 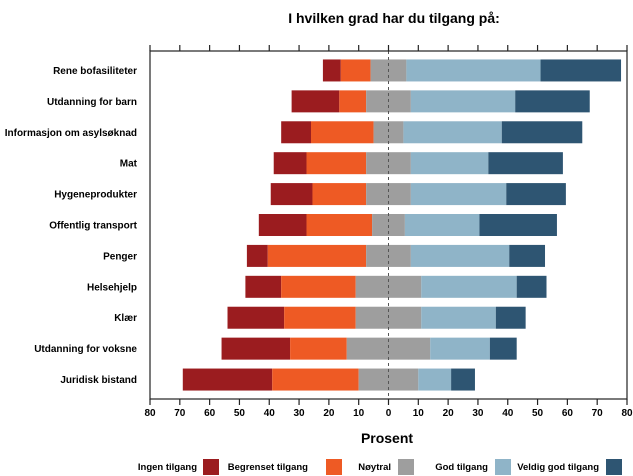 I want to click on legend-label: God tilgang, so click(x=461, y=467).